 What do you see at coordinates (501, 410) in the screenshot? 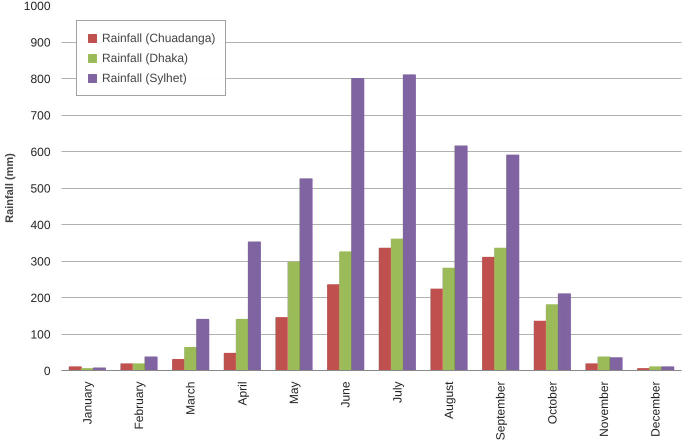
I see `x-tick-label: September` at bounding box center [501, 410].